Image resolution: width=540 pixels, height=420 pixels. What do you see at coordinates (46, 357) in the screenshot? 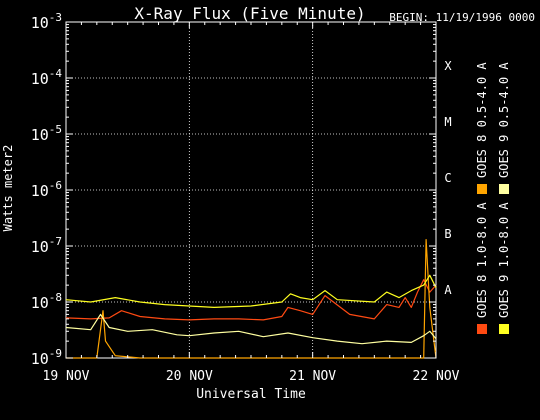
I see `y-tick-label: 10⁻⁹` at bounding box center [46, 357].